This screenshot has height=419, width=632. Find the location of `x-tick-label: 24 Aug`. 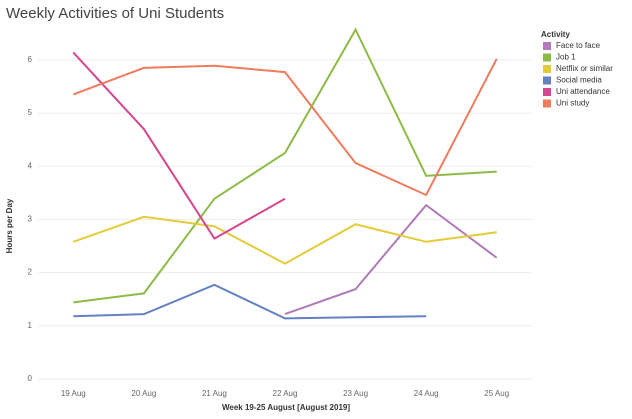

x-tick-label: 24 Aug is located at coordinates (426, 393).